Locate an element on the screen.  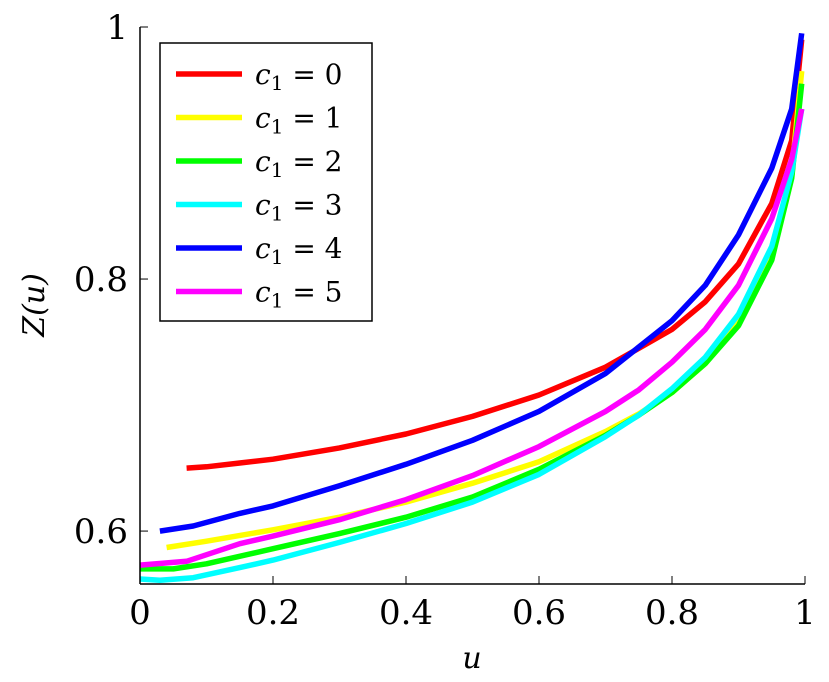
x-tick-label: 0.6 is located at coordinates (539, 613).